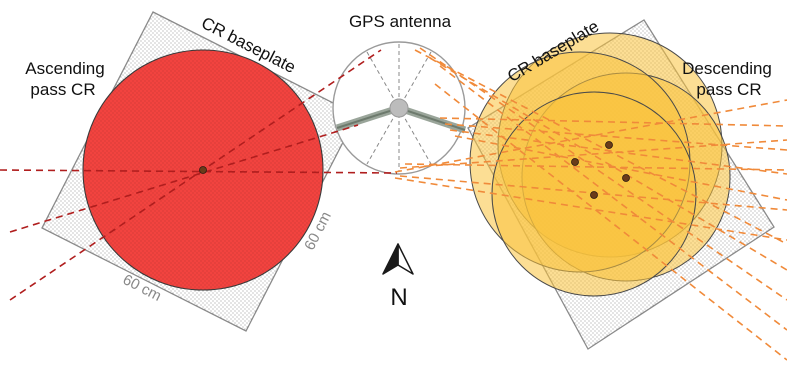 Image resolution: width=787 pixels, height=377 pixels. What do you see at coordinates (728, 89) in the screenshot?
I see `descending-label-line2: pass CR` at bounding box center [728, 89].